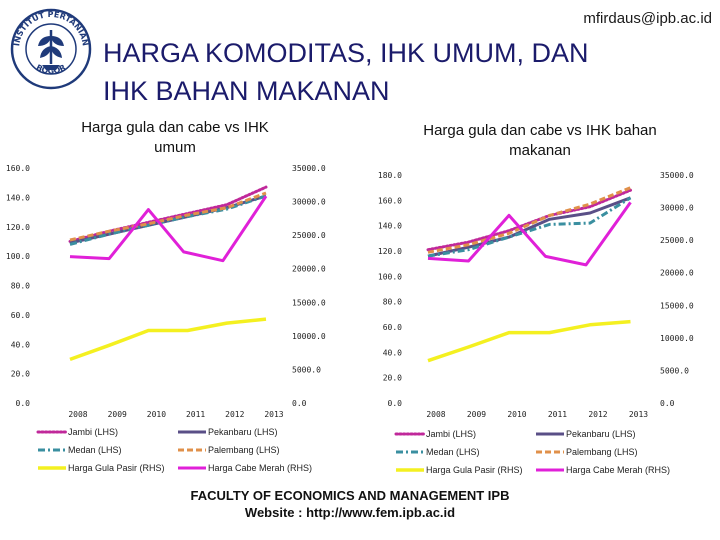 The image size is (720, 540). What do you see at coordinates (51, 49) in the screenshot?
I see `ipb-logo: INSTITUT PERTANIAN BOGOR` at bounding box center [51, 49].